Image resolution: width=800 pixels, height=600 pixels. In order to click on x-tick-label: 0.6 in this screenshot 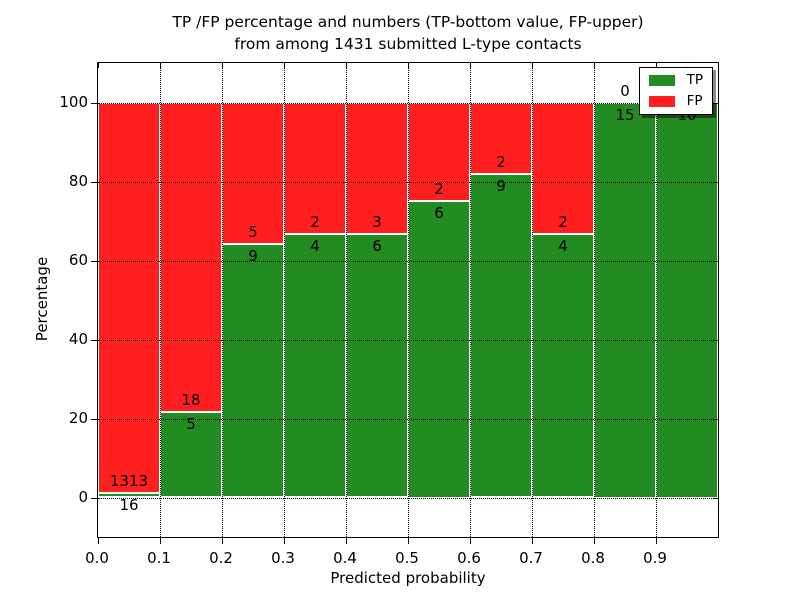, I will do `click(469, 558)`.